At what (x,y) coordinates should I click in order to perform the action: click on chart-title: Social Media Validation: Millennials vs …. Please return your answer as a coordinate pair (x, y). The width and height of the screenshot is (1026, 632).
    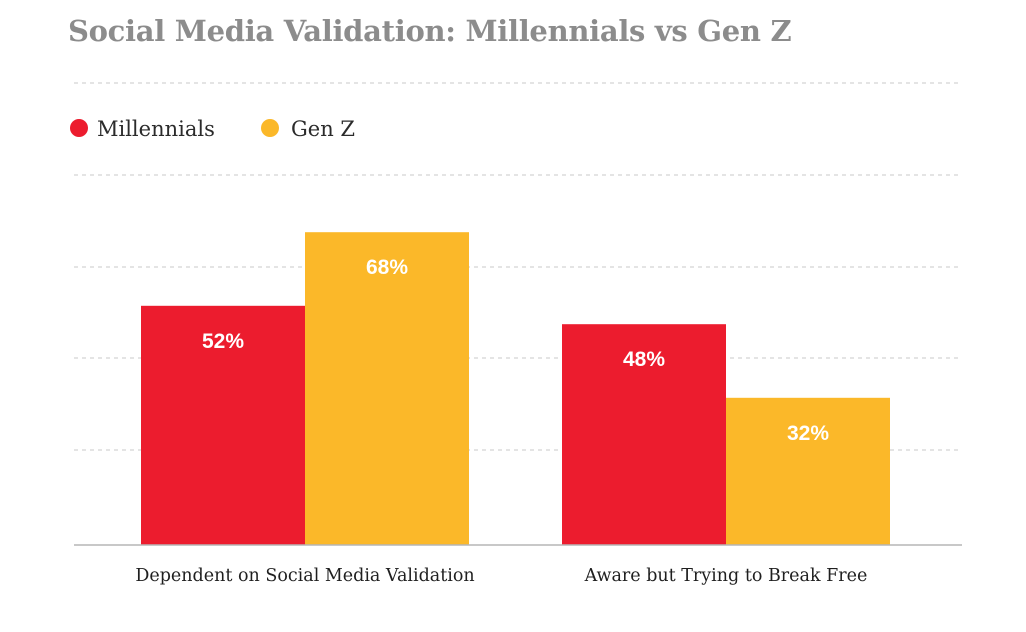
    Looking at the image, I should click on (430, 31).